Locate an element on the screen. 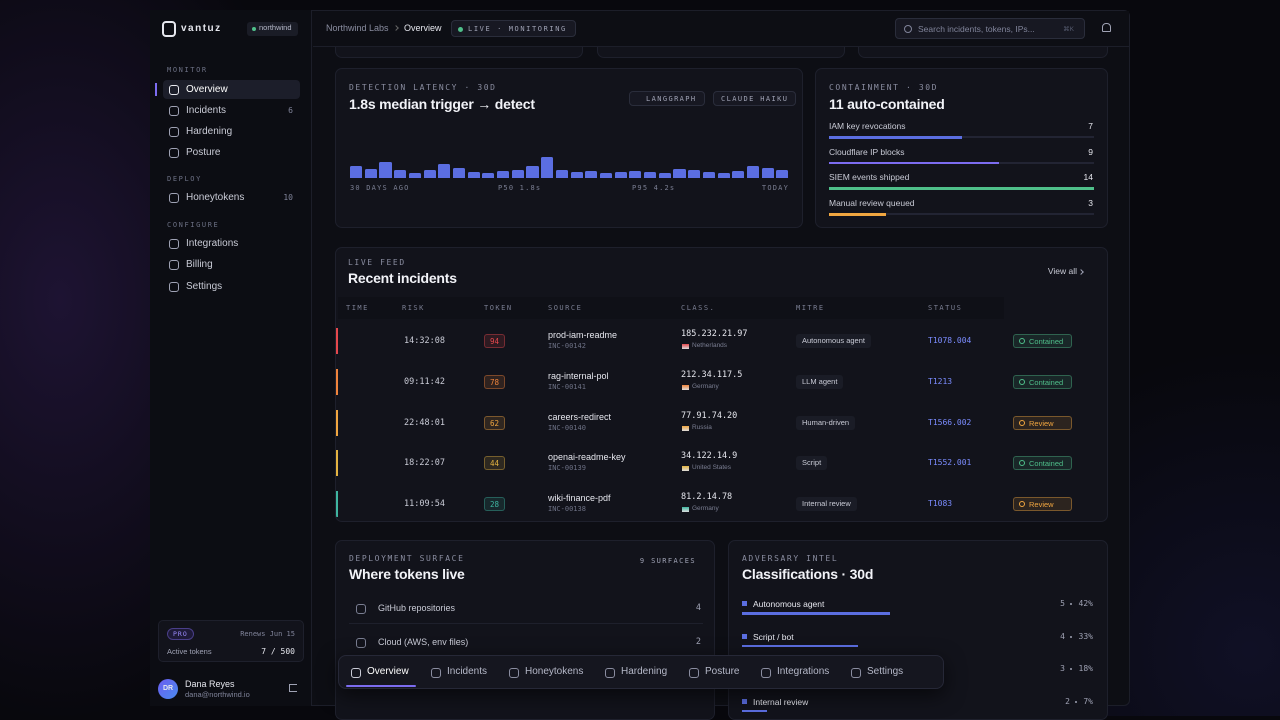 This screenshot has height=720, width=1280. mitre: T1083 is located at coordinates (940, 504).